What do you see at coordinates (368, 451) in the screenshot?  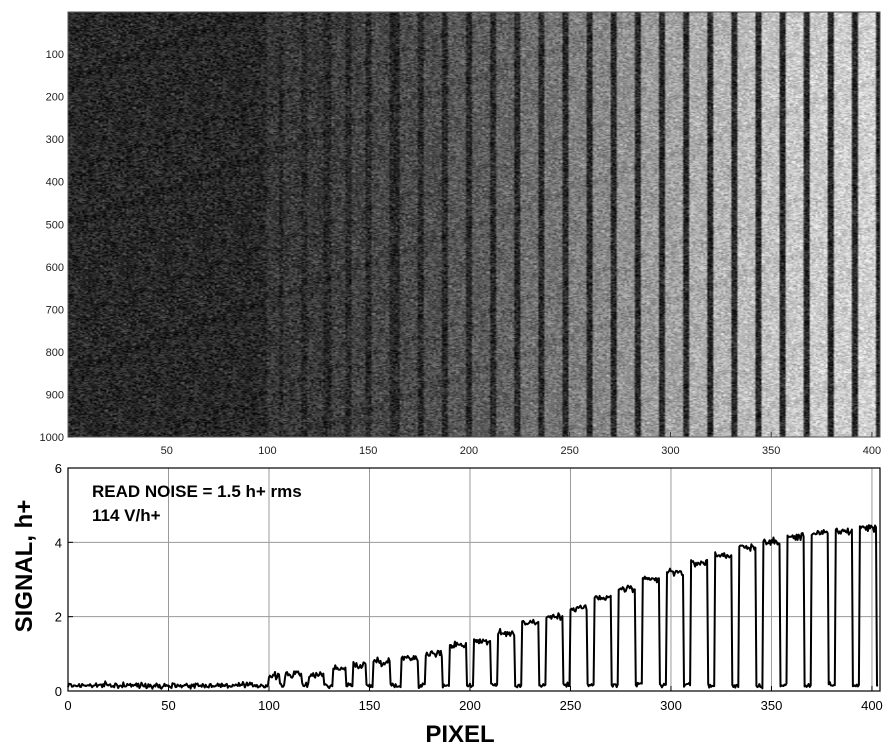 I see `image-x-tick-label: 150` at bounding box center [368, 451].